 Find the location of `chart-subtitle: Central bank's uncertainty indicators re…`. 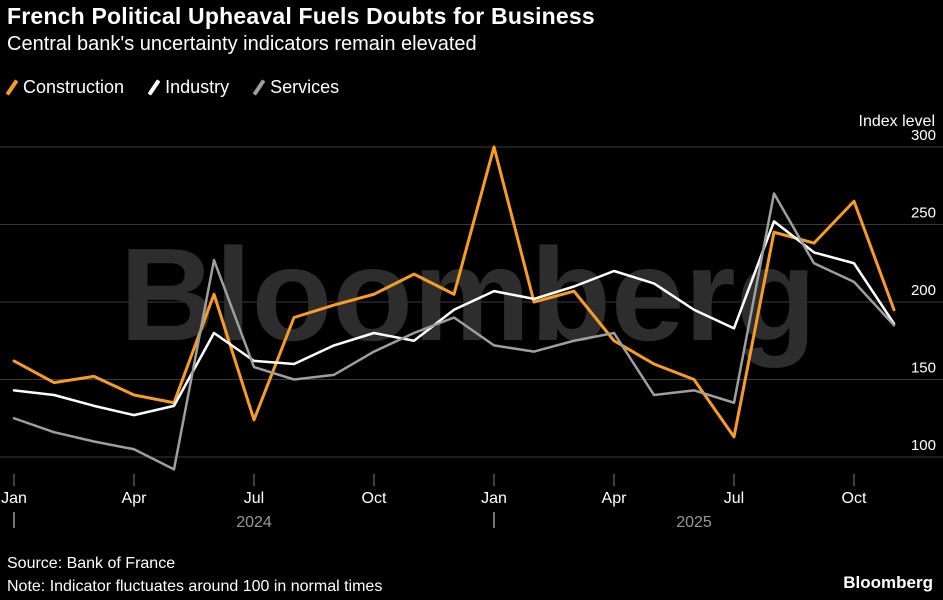

chart-subtitle: Central bank's uncertainty indicators re… is located at coordinates (242, 44).